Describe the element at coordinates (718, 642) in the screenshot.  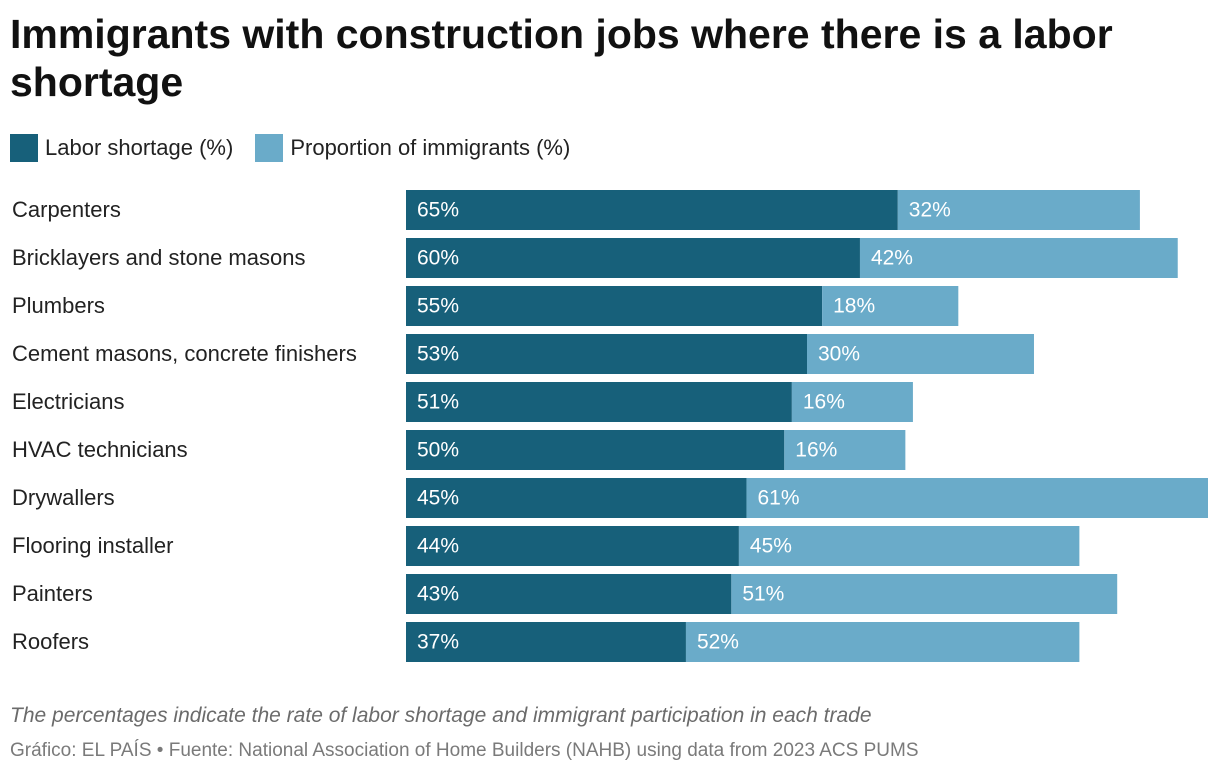
I see `value-label-immigrants-roofers: 52%` at that location.